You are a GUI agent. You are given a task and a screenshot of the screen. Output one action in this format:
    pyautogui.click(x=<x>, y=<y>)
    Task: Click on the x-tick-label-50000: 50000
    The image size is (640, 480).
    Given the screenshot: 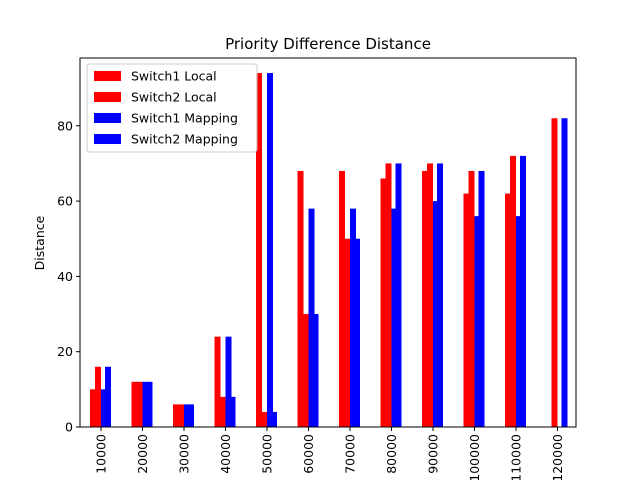 What is the action you would take?
    pyautogui.click(x=267, y=454)
    